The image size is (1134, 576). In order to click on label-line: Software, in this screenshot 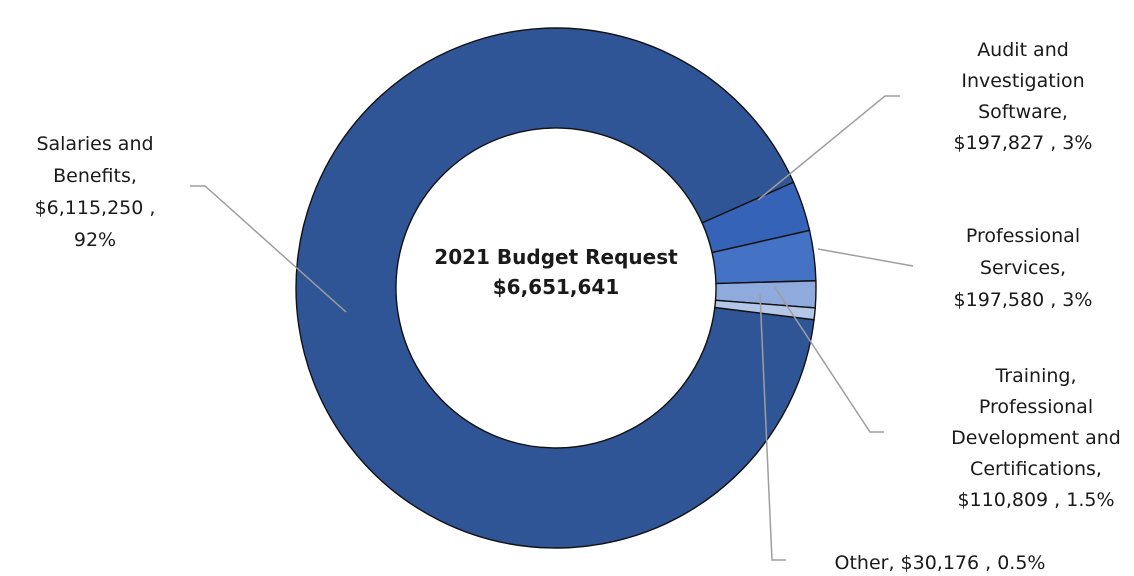, I will do `click(1023, 112)`.